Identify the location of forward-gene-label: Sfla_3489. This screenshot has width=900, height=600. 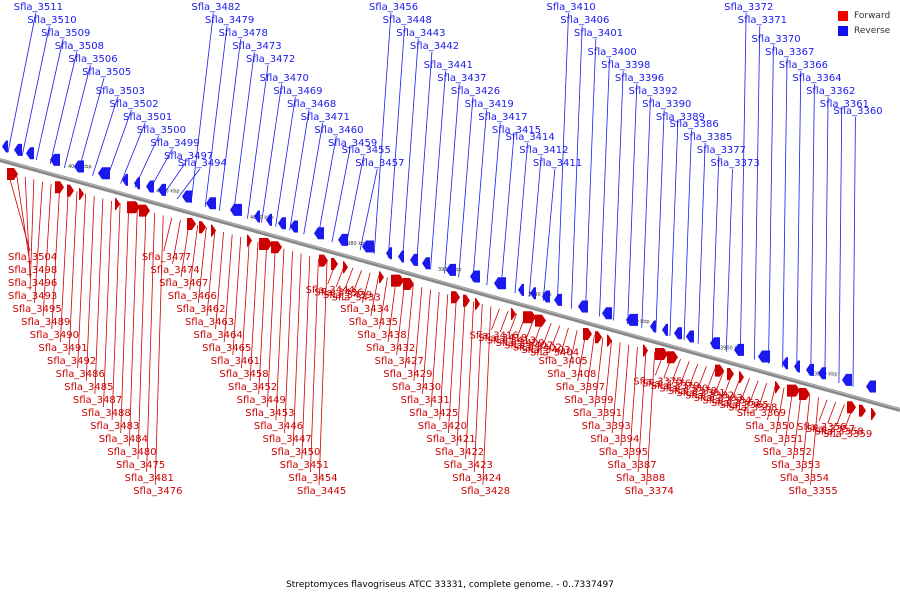
(45, 322).